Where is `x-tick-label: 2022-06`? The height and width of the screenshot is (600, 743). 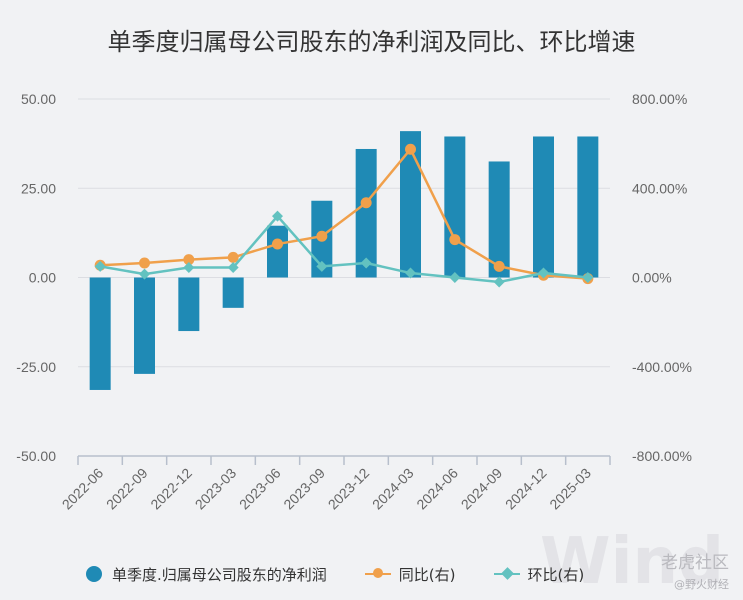 x-tick-label: 2022-06 is located at coordinates (83, 489).